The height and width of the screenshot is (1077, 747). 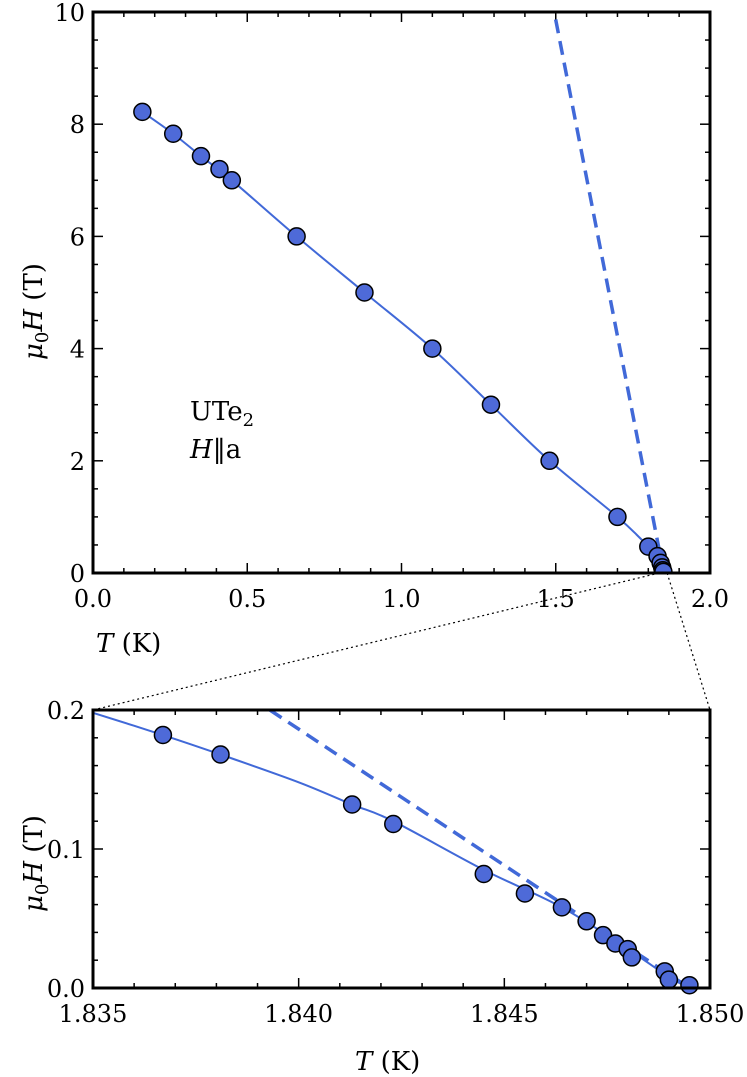 I want to click on annotation-field-direction: H‖a, so click(x=215, y=450).